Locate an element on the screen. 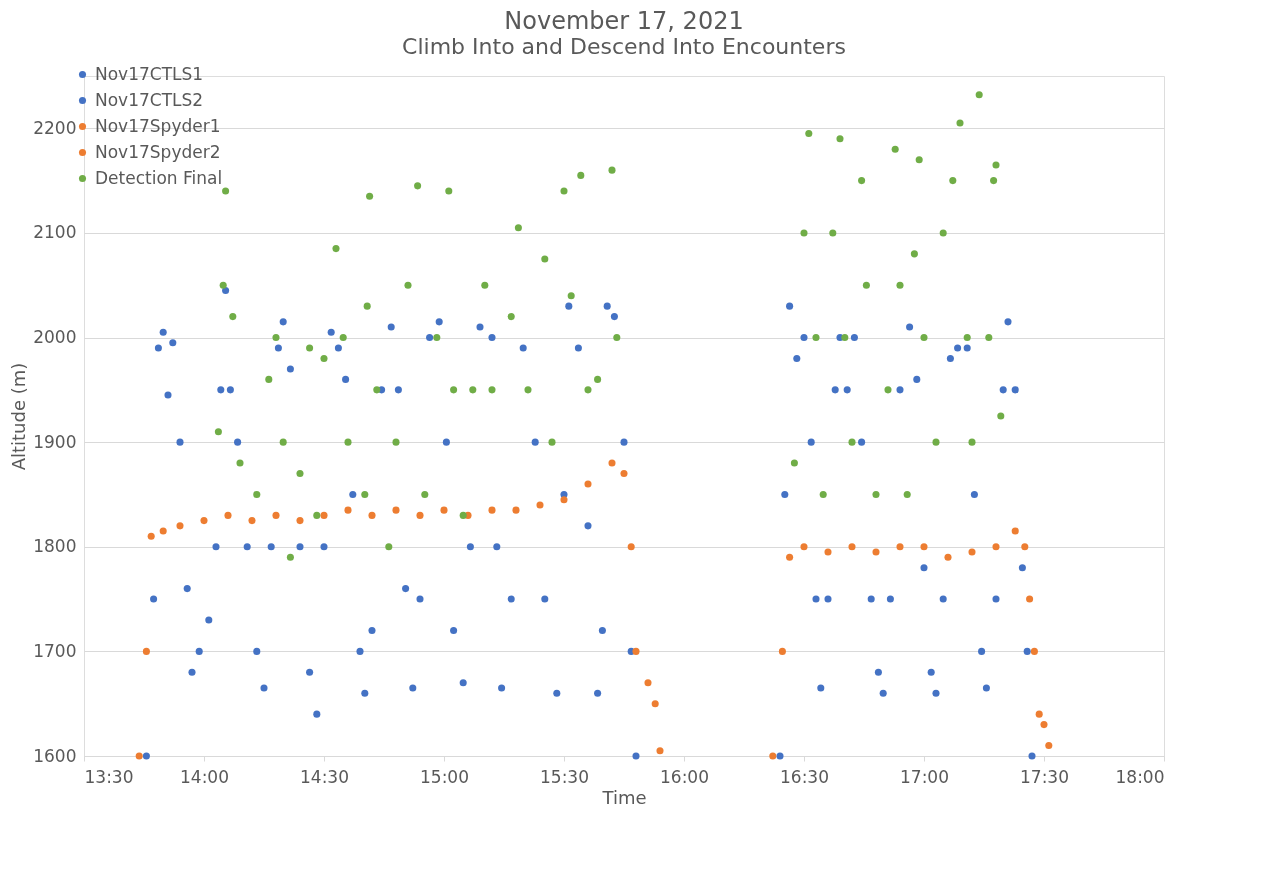 The height and width of the screenshot is (893, 1263). x-tick-label: 16:00 is located at coordinates (684, 776).